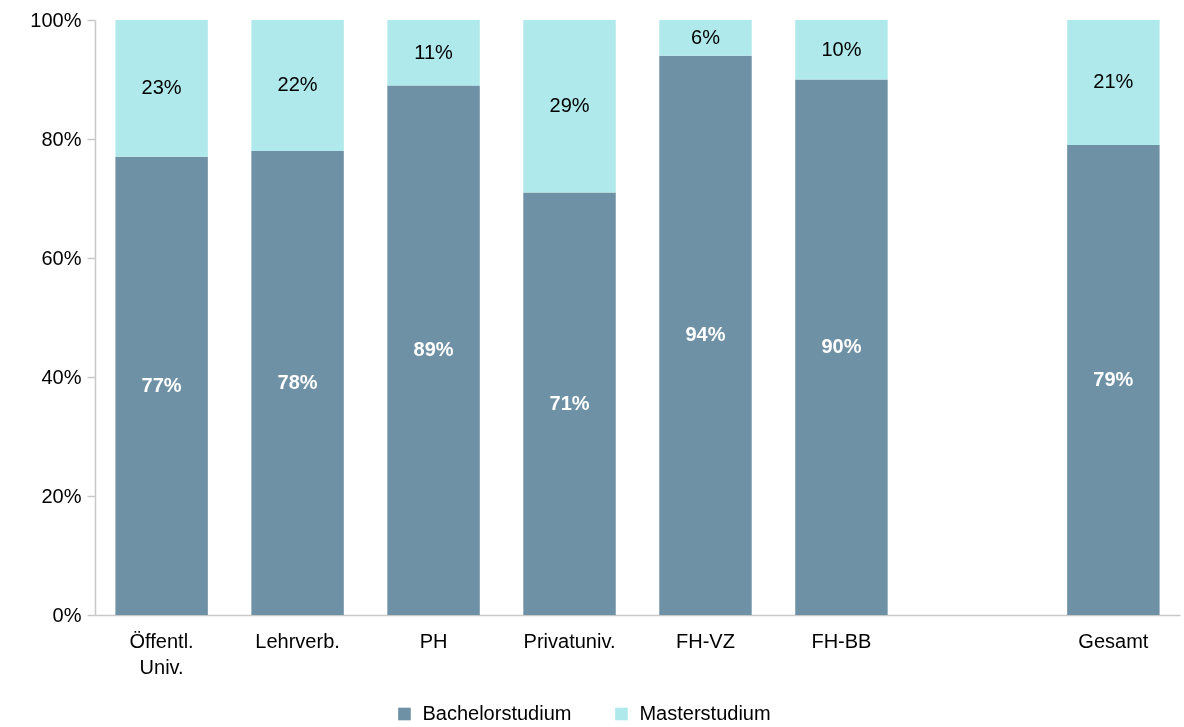 The height and width of the screenshot is (727, 1184). What do you see at coordinates (61, 138) in the screenshot?
I see `y-tick-label: 80%` at bounding box center [61, 138].